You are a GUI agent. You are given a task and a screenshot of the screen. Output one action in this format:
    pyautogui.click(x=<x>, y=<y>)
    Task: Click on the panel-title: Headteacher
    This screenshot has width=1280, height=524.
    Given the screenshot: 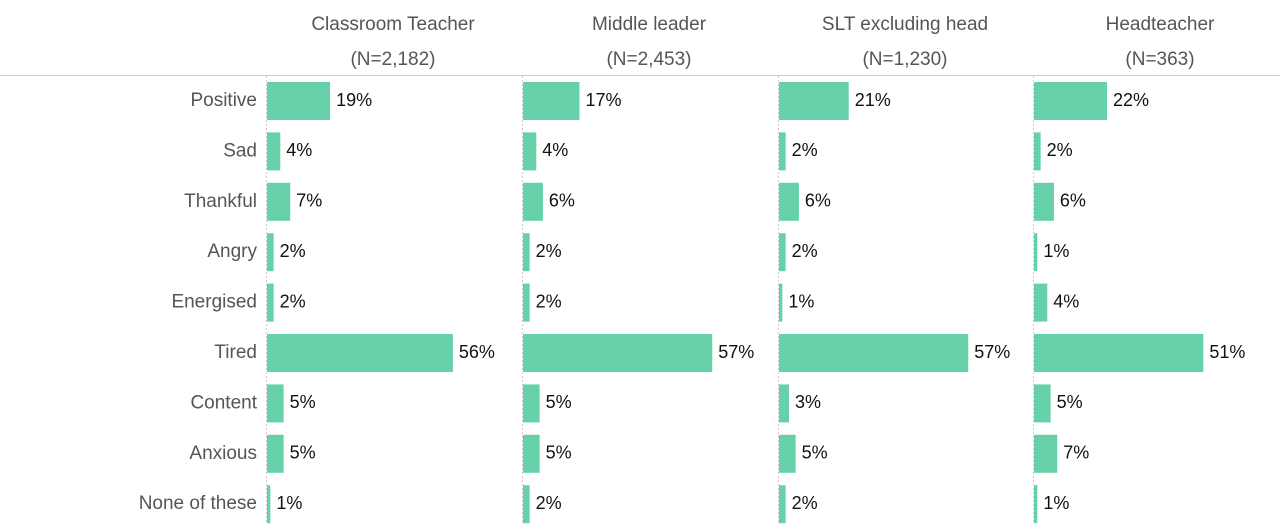 What is the action you would take?
    pyautogui.click(x=1160, y=24)
    